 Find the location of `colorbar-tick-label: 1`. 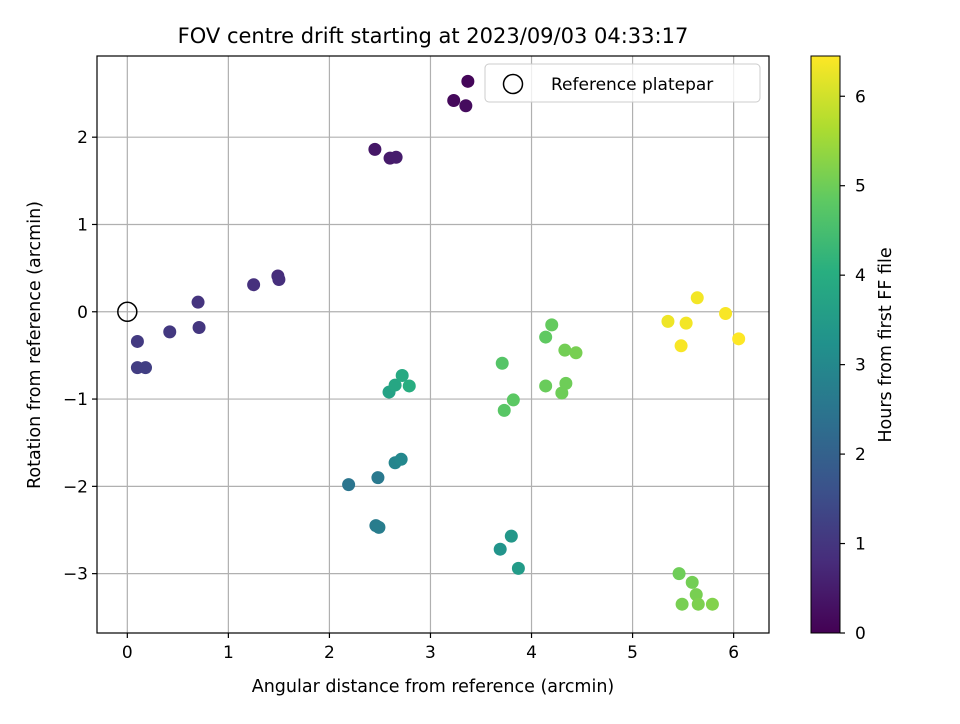

colorbar-tick-label: 1 is located at coordinates (860, 545).